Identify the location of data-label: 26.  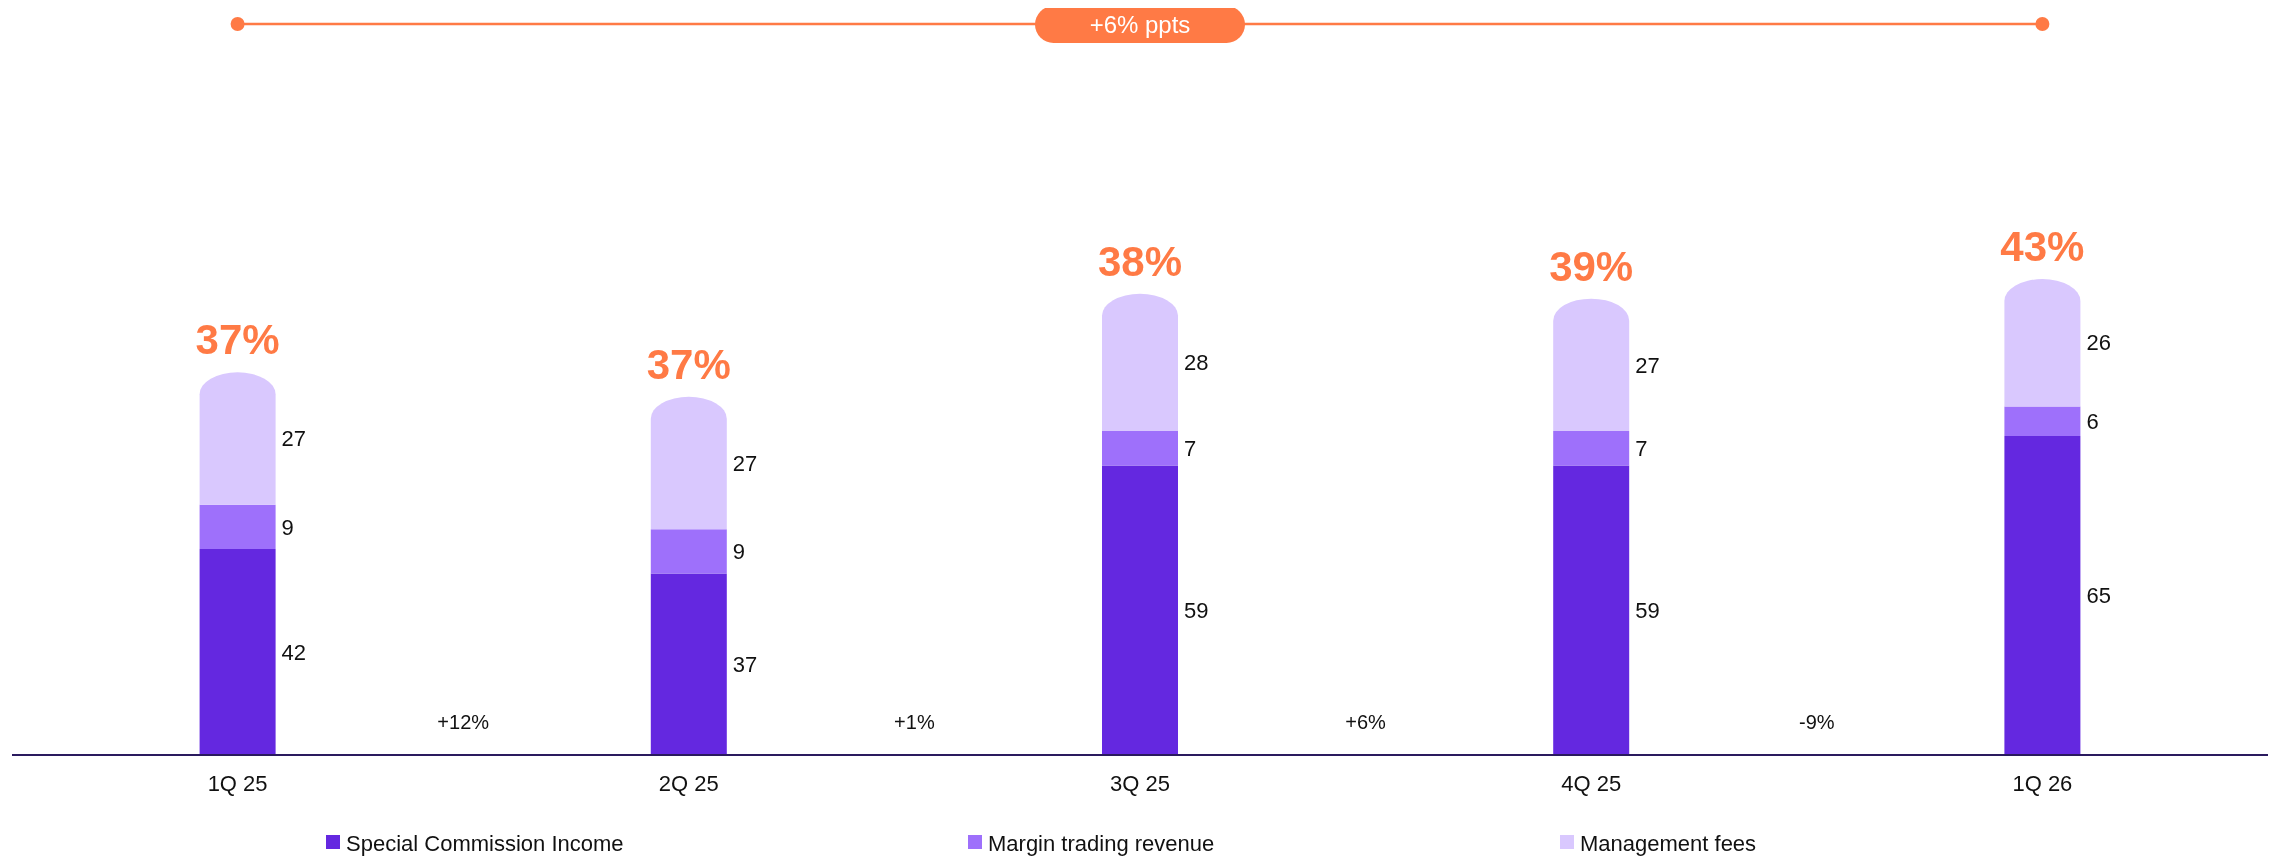
(2098, 343).